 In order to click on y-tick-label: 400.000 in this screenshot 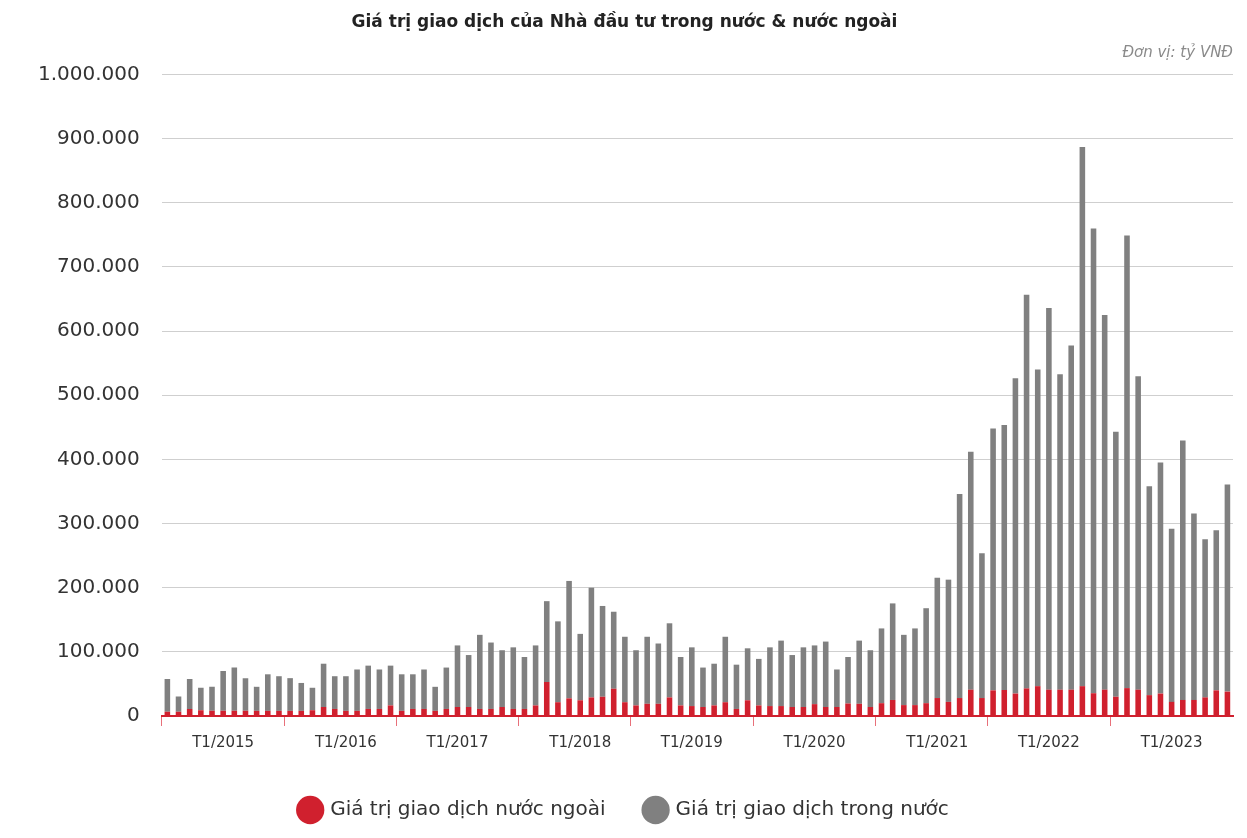, I will do `click(98, 457)`.